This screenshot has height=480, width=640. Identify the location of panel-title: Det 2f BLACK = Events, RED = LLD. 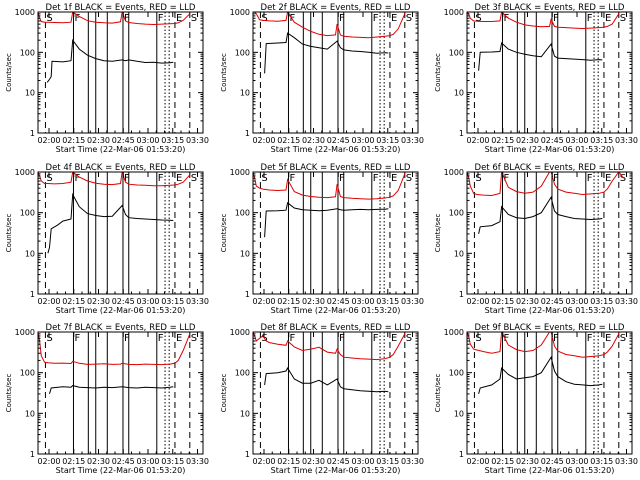
(336, 8).